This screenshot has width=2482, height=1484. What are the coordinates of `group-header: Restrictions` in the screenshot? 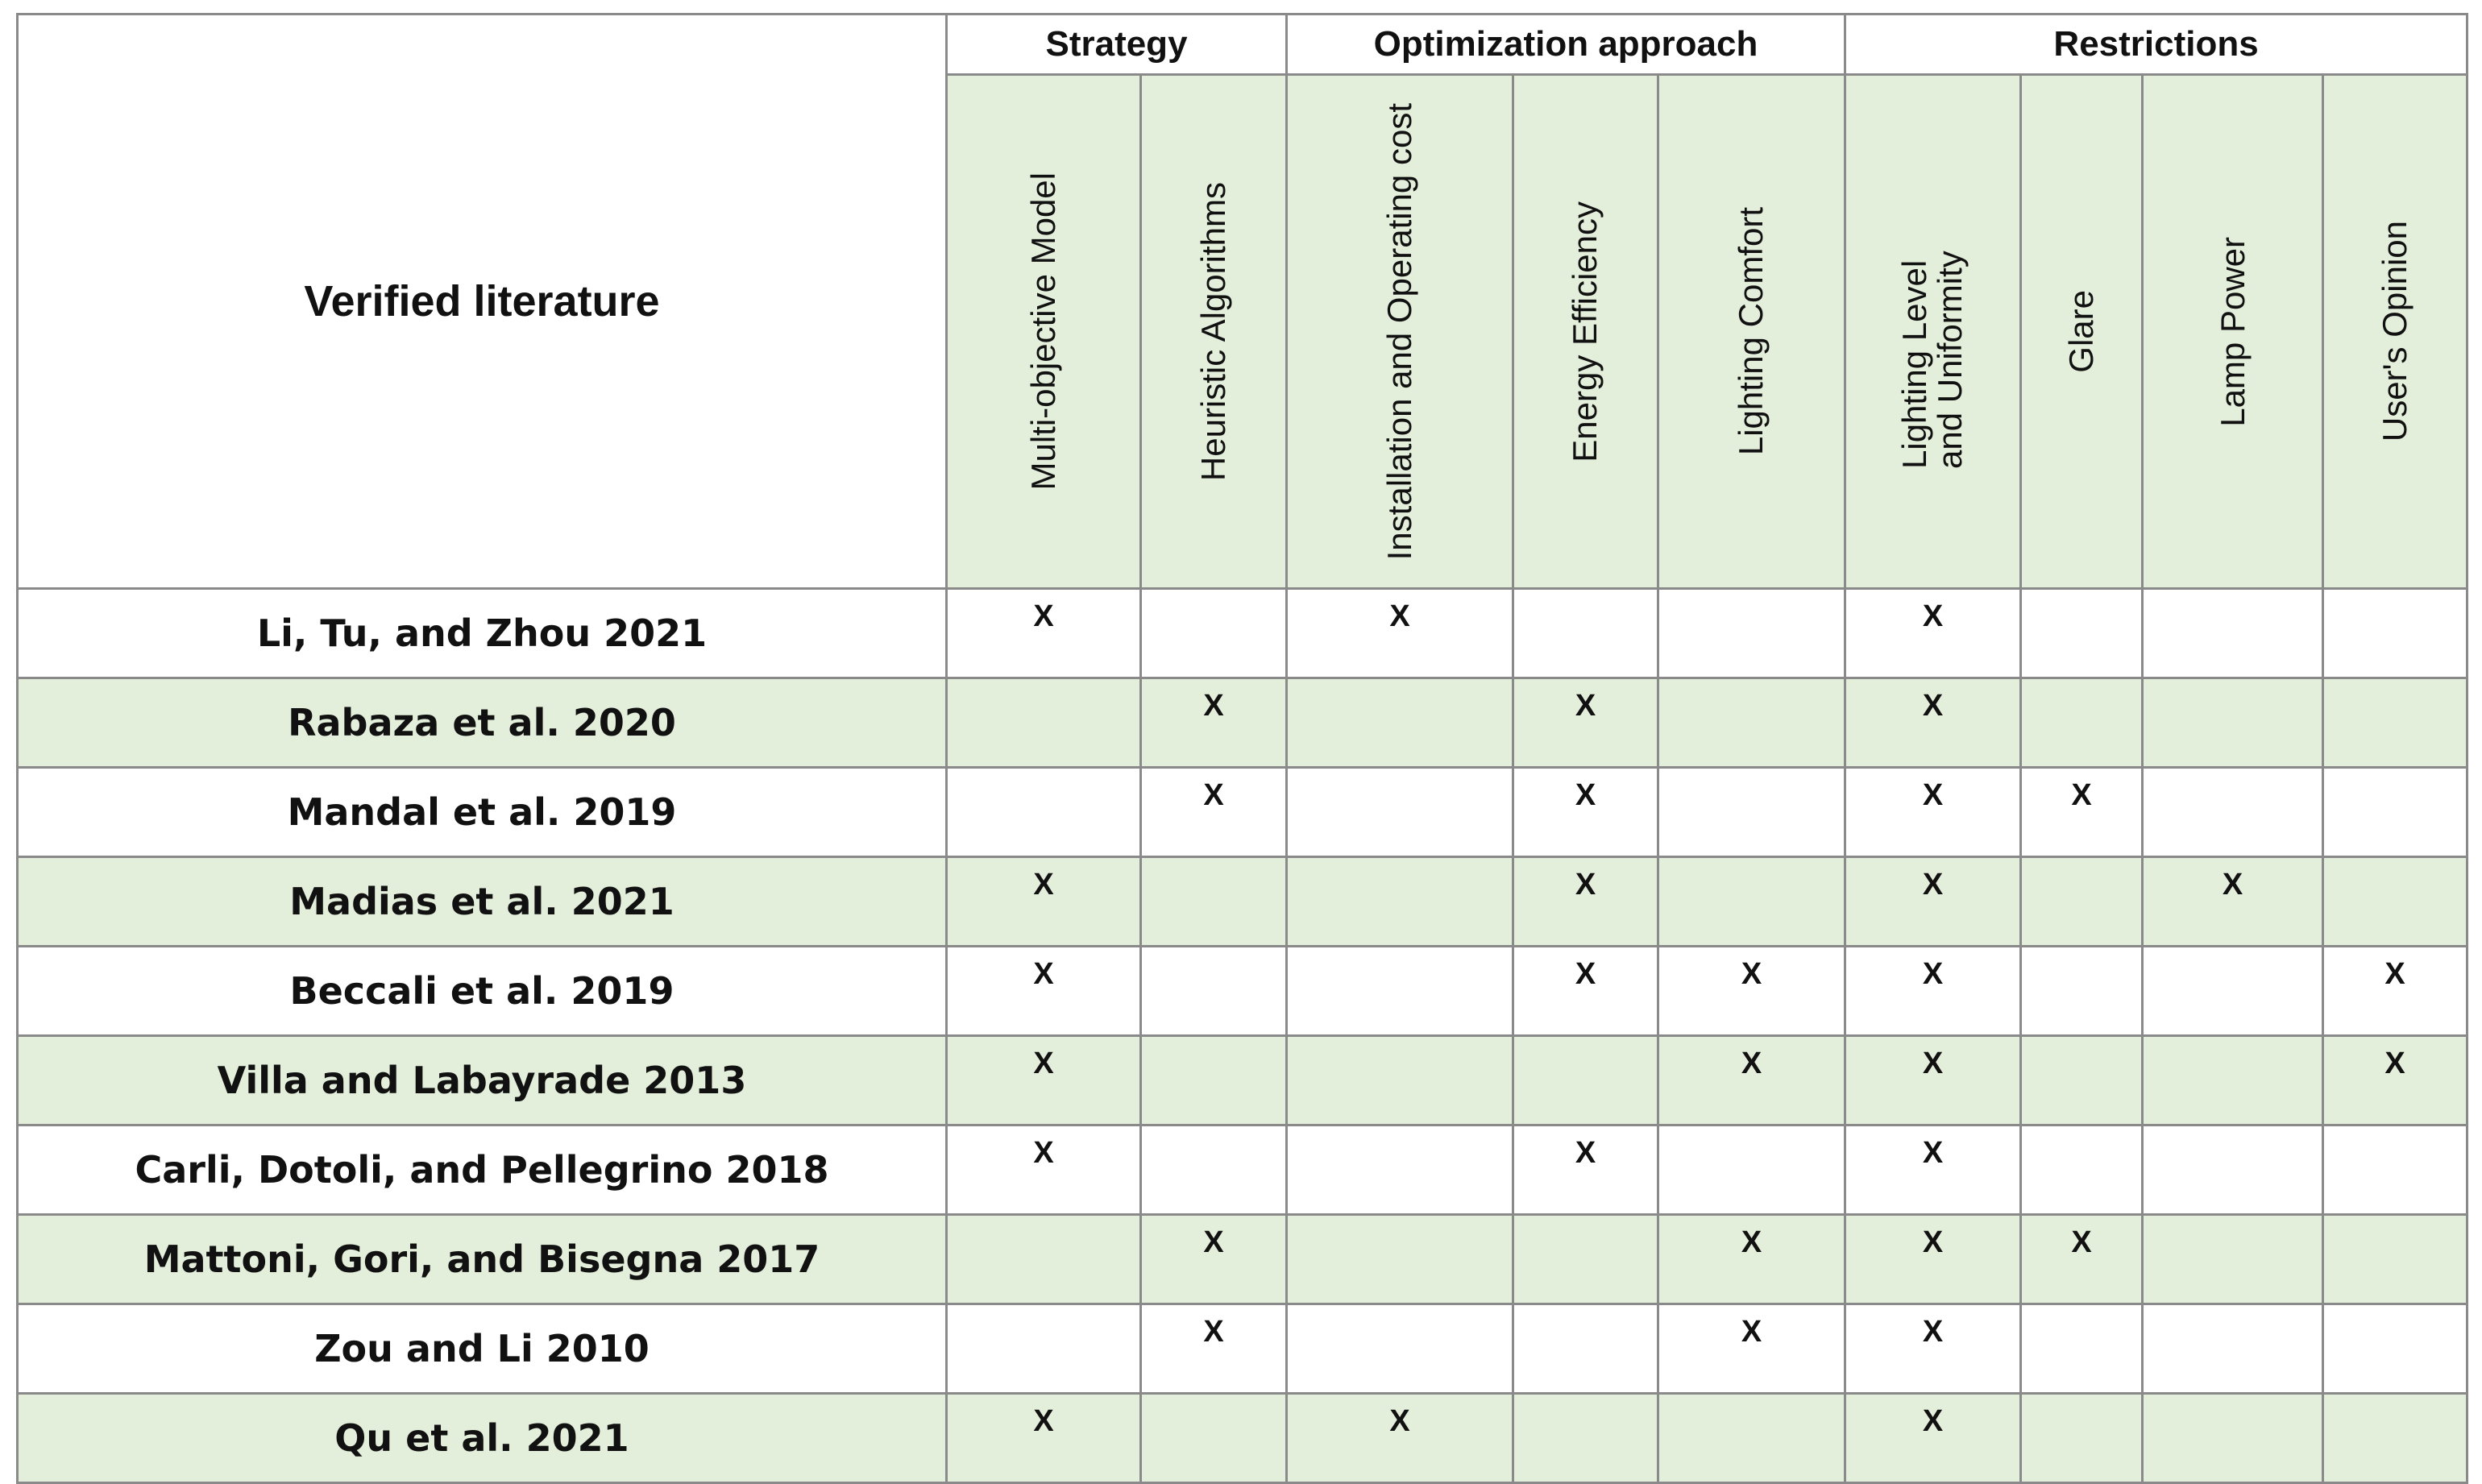 It's located at (2156, 44).